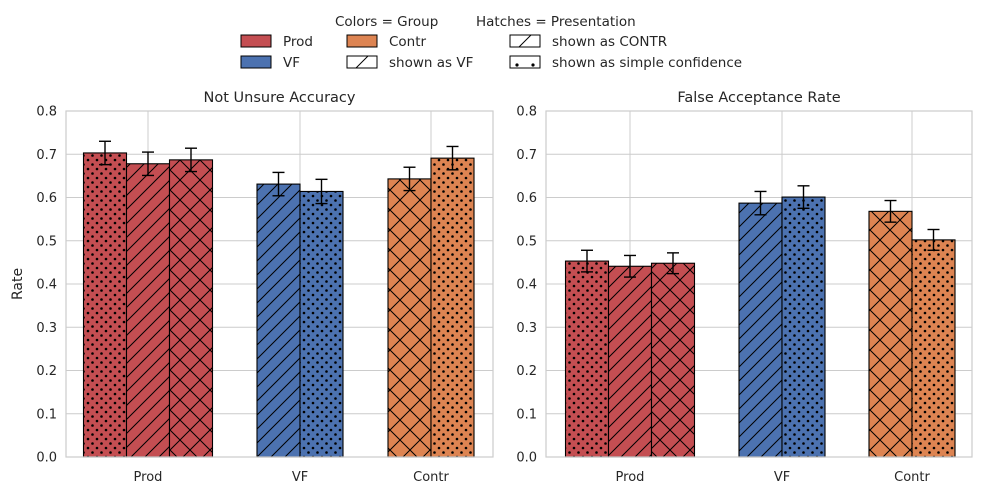  What do you see at coordinates (431, 63) in the screenshot?
I see `legend-label: shown as VF` at bounding box center [431, 63].